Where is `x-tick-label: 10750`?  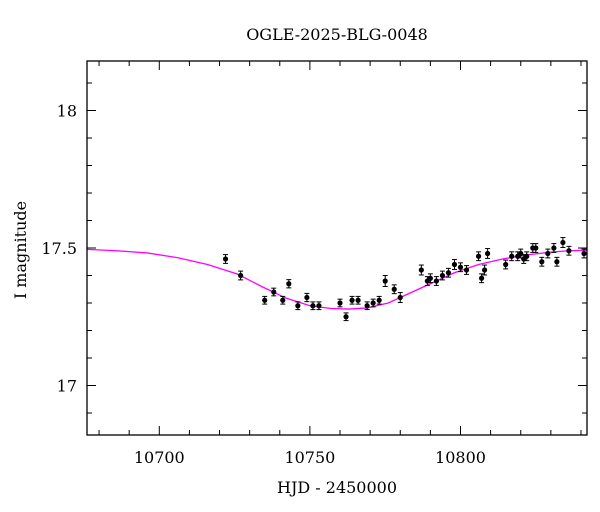
x-tick-label: 10750 is located at coordinates (309, 457).